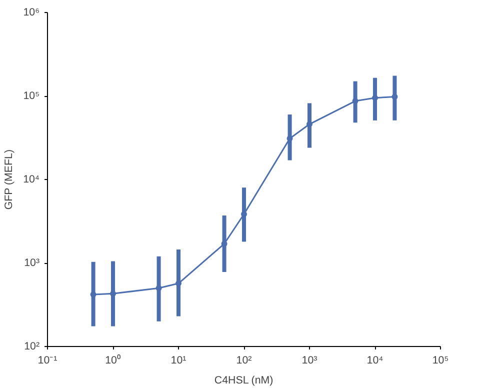 Image resolution: width=489 pixels, height=389 pixels. Describe the element at coordinates (440, 360) in the screenshot. I see `x-tick-label: 10⁵` at that location.